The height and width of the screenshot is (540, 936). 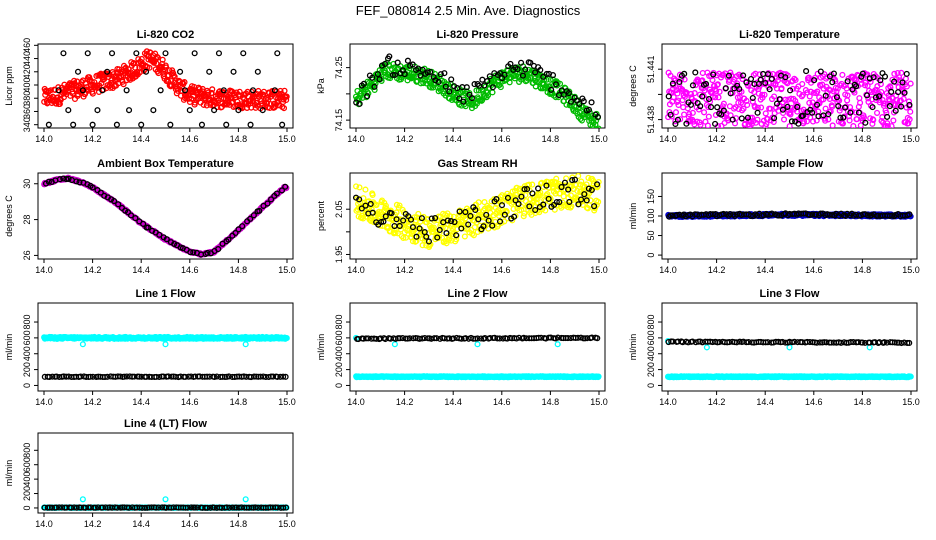 I want to click on y-tick-label: 380, so click(x=27, y=98).